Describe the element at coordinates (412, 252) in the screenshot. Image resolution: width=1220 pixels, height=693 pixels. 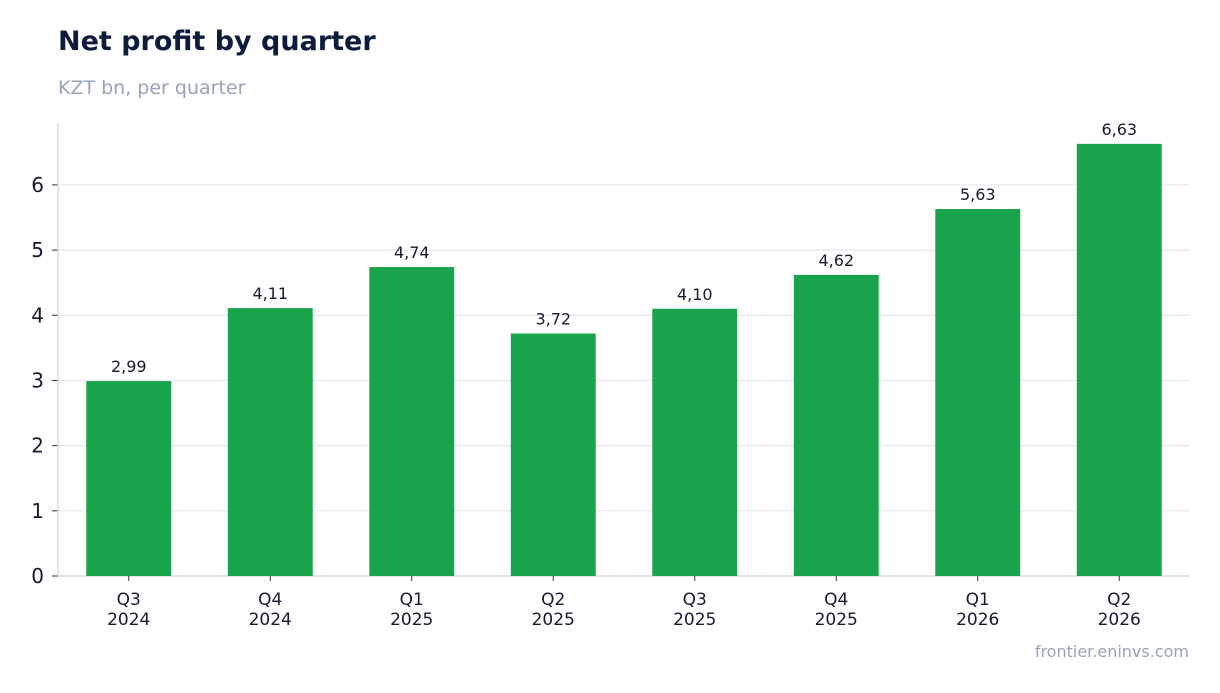
I see `bar-value-label: 4,74` at that location.